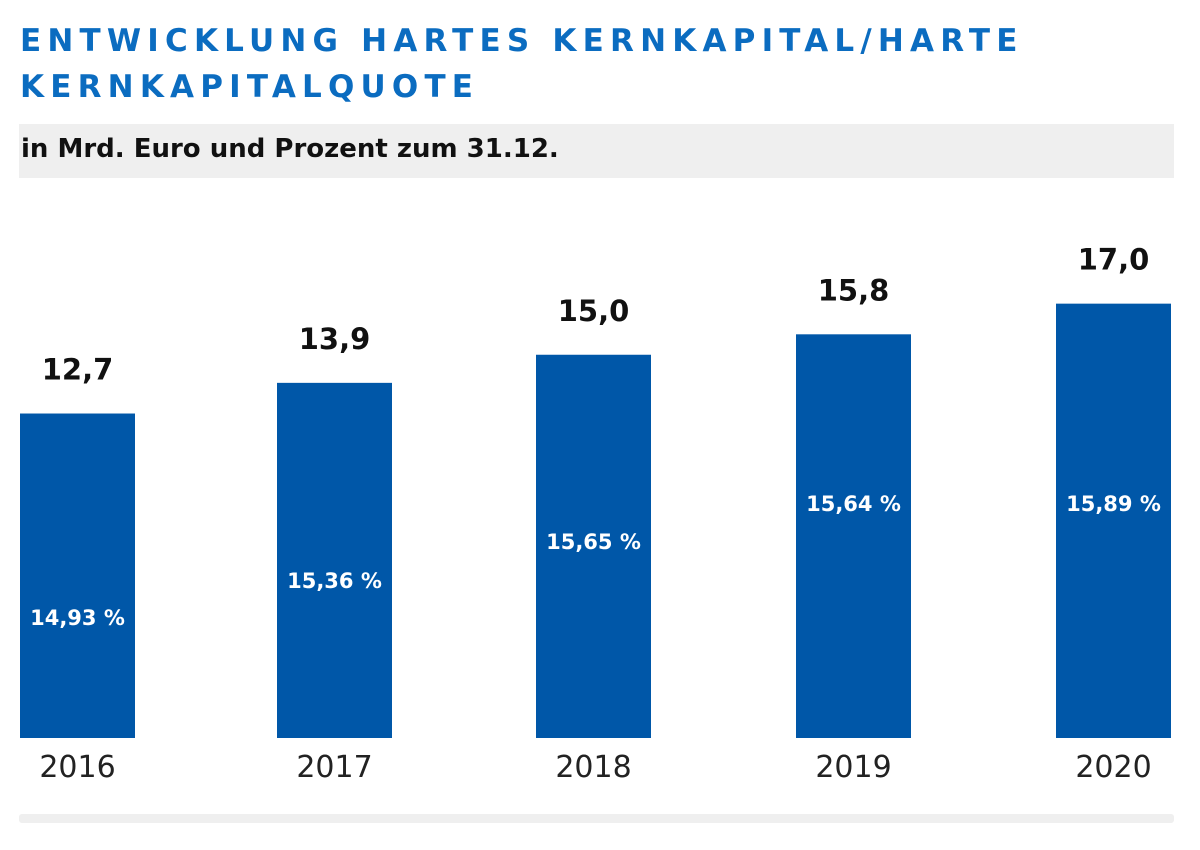 The height and width of the screenshot is (850, 1200). I want to click on bar-2020, so click(1113, 520).